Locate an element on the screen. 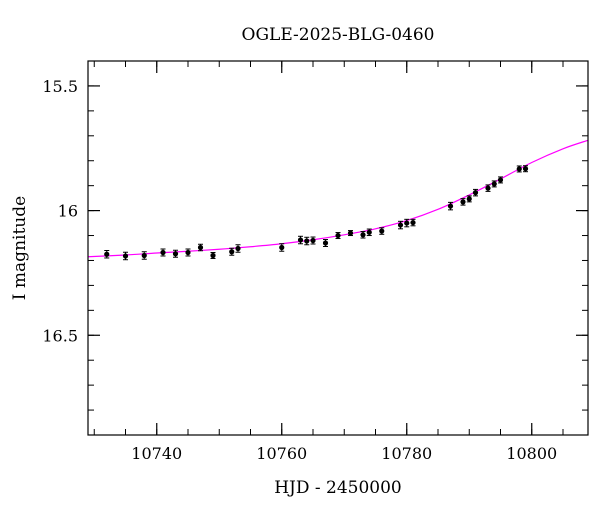 This screenshot has height=512, width=600. chart-title: OGLE-2025-BLG-0460 is located at coordinates (338, 35).